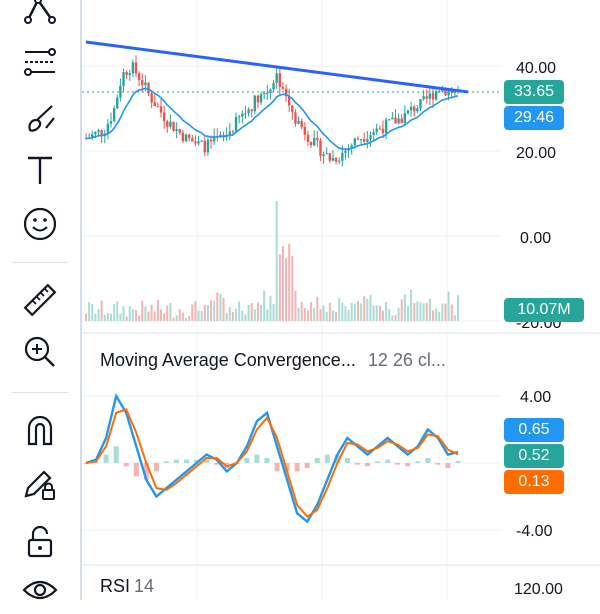 The image size is (600, 614). Describe the element at coordinates (40, 542) in the screenshot. I see `unlock-icon` at that location.